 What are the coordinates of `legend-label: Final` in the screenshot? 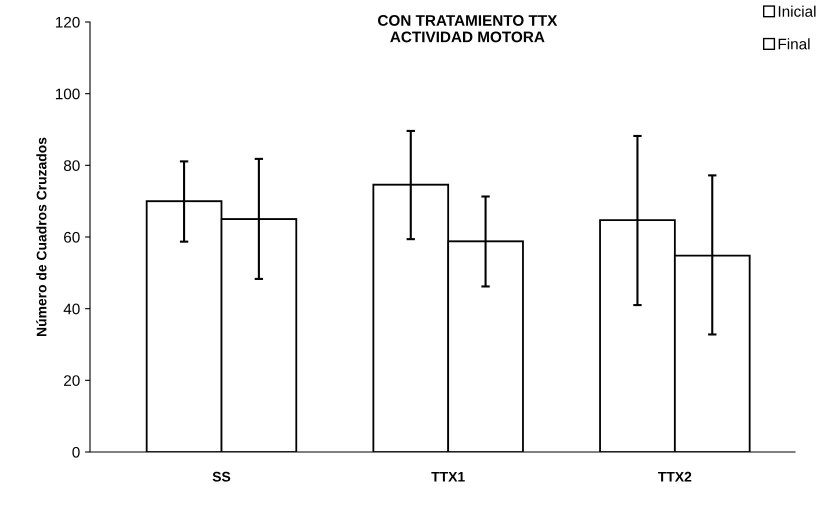 It's located at (794, 44).